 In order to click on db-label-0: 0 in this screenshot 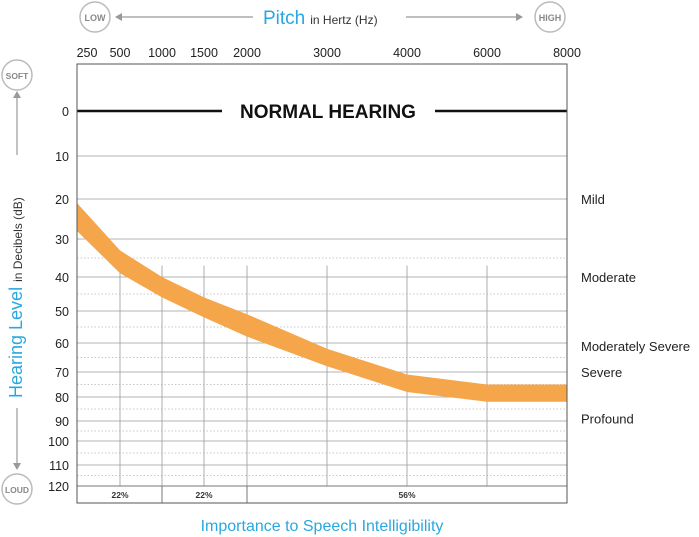, I will do `click(65, 112)`.